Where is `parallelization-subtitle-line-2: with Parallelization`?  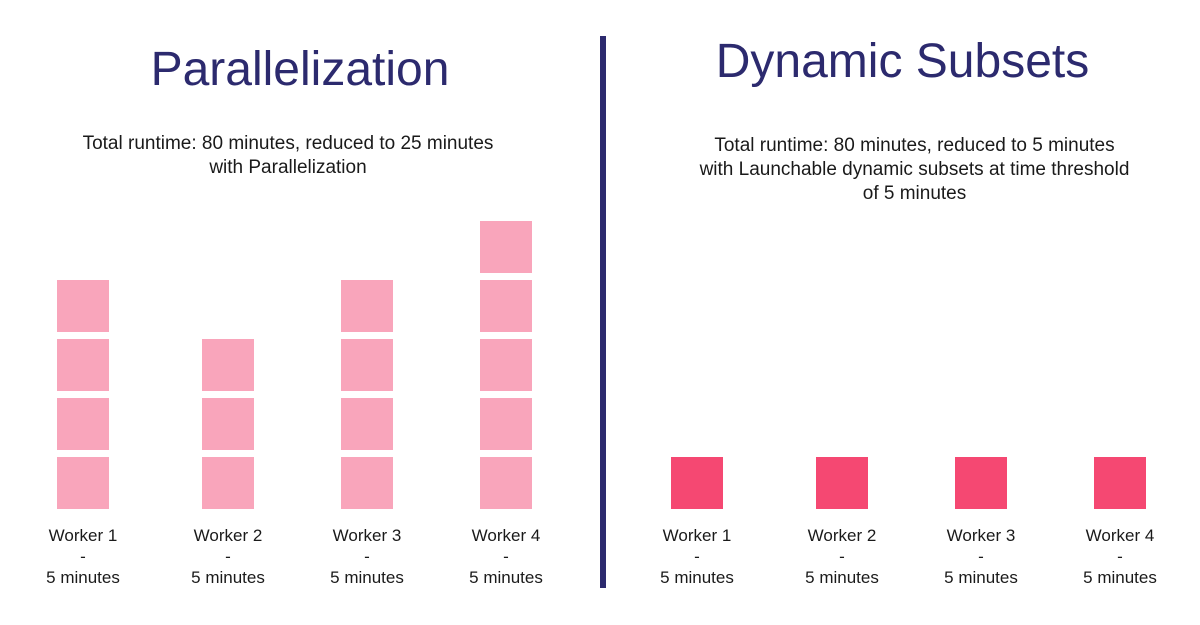 parallelization-subtitle-line-2: with Parallelization is located at coordinates (288, 167).